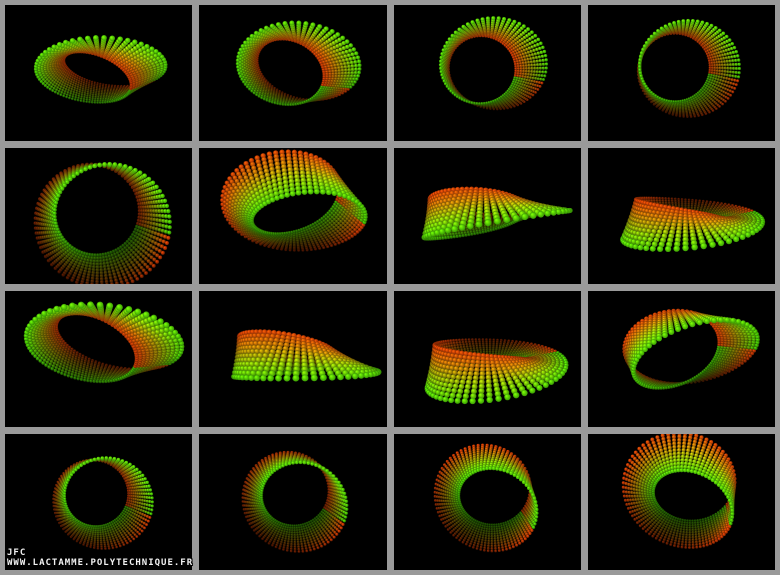 The width and height of the screenshot is (780, 575). What do you see at coordinates (100, 563) in the screenshot?
I see `watermark-url: WWW.LACTAMME.POLYTECHNIQUE.FR` at bounding box center [100, 563].